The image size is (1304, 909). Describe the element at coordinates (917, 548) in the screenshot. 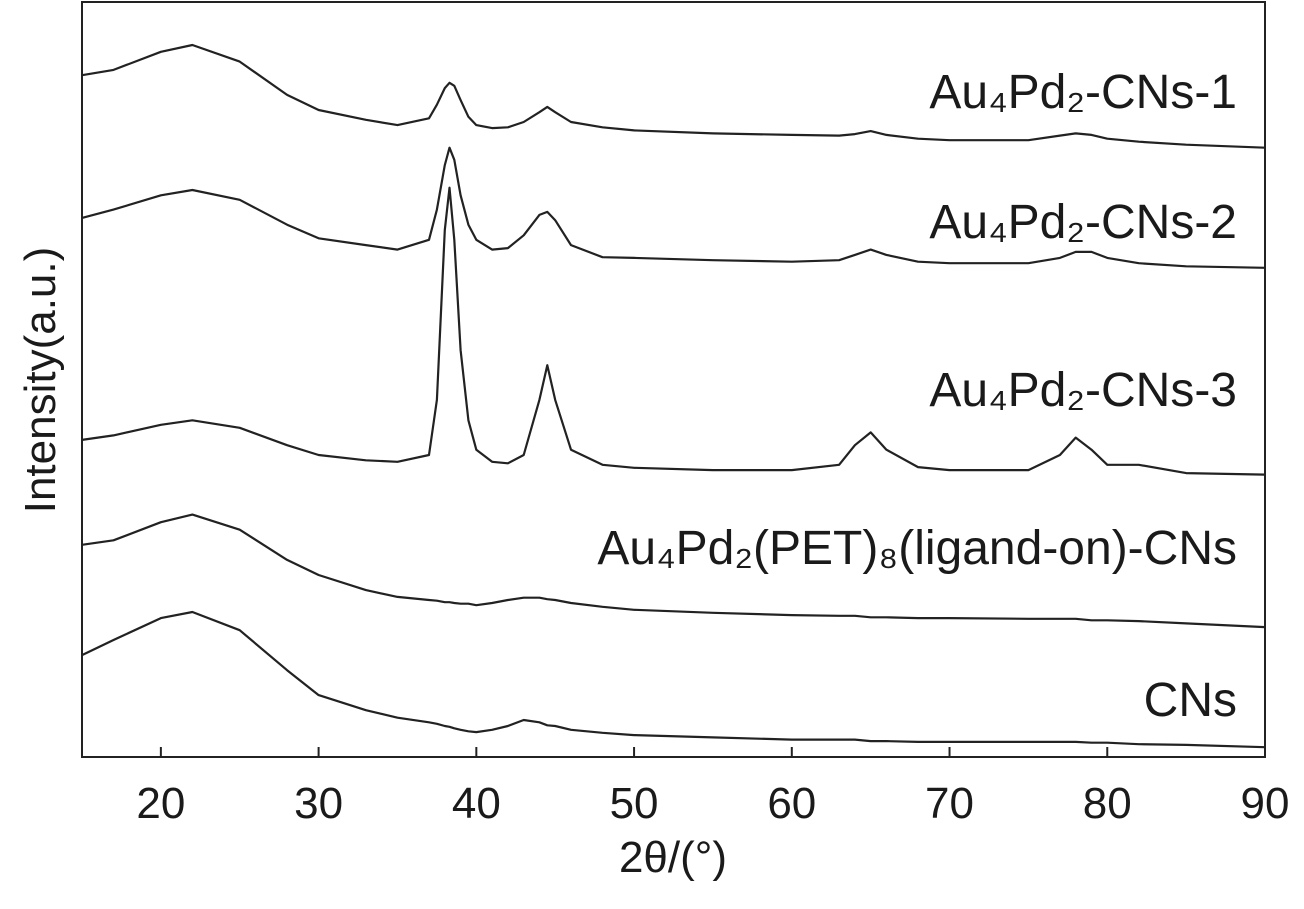

I see `series-label: Au₄Pd₂(PET)₈(ligand-on)-CNs` at that location.